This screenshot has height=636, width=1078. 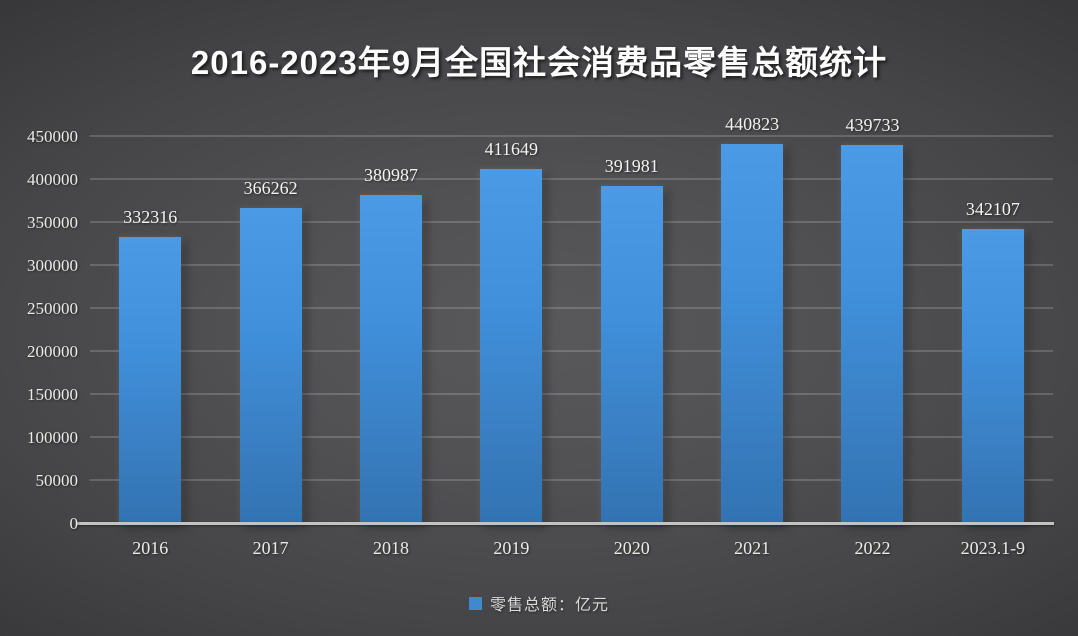 What do you see at coordinates (565, 523) in the screenshot?
I see `x-axis-line` at bounding box center [565, 523].